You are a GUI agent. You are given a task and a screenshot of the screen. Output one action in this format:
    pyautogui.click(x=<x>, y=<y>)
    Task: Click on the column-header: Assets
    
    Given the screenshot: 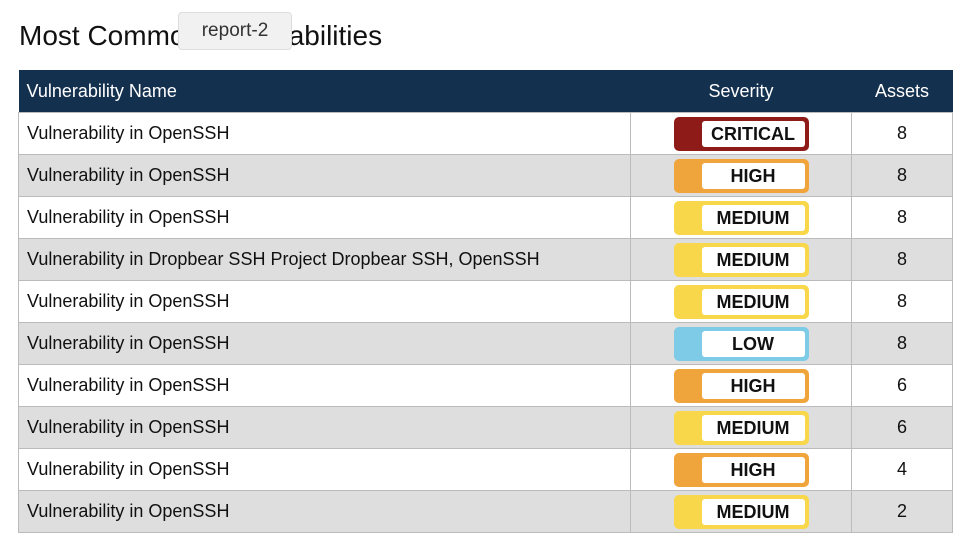 What is the action you would take?
    pyautogui.click(x=902, y=91)
    